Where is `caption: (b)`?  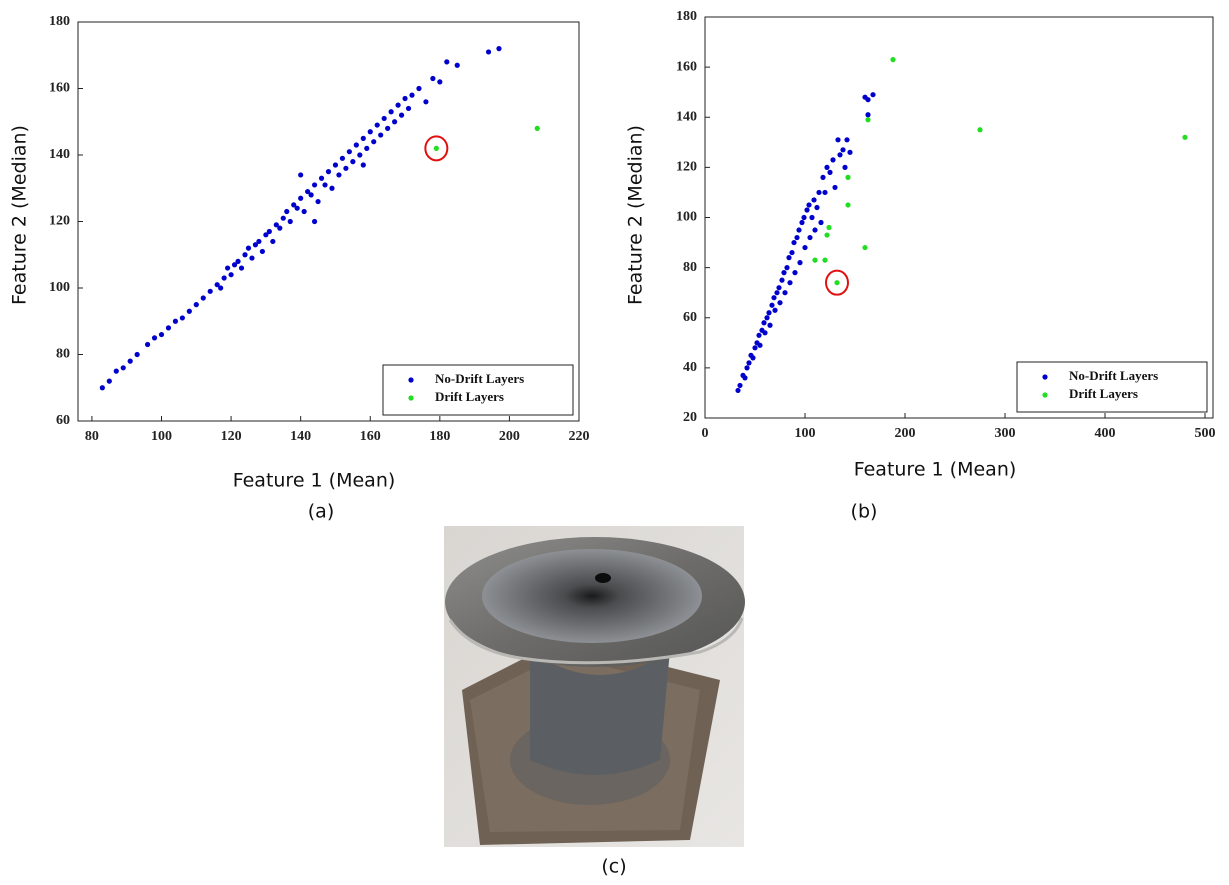
caption: (b) is located at coordinates (864, 512).